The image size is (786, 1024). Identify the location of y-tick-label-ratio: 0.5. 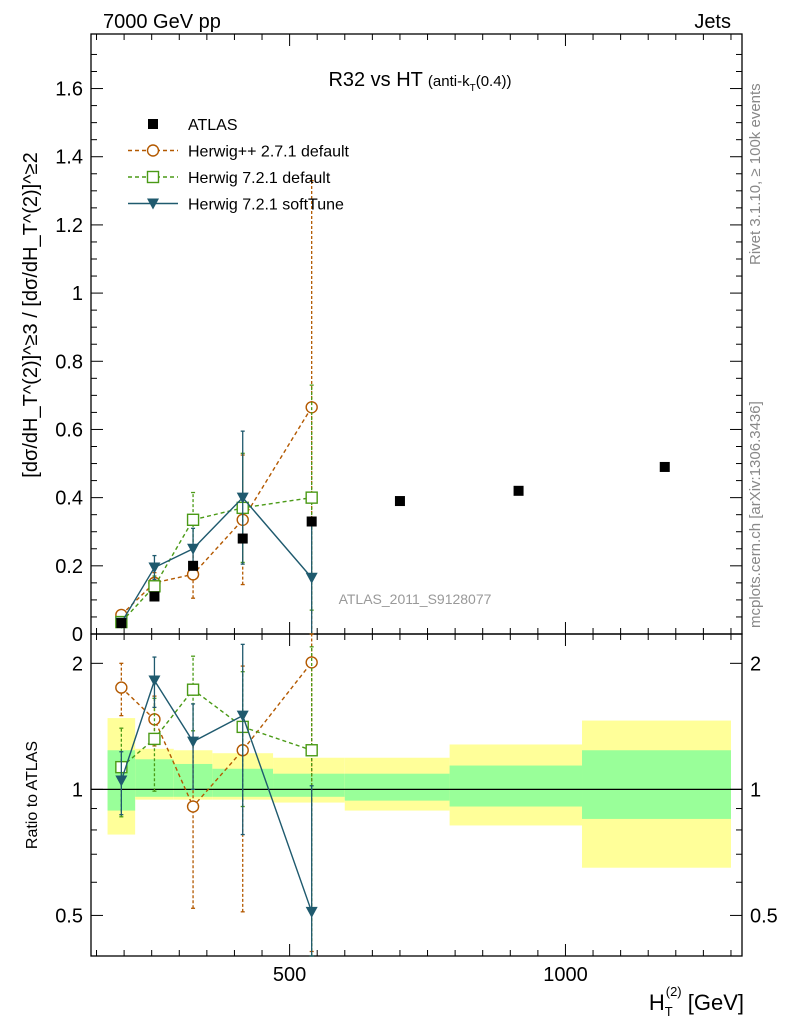
(69, 916).